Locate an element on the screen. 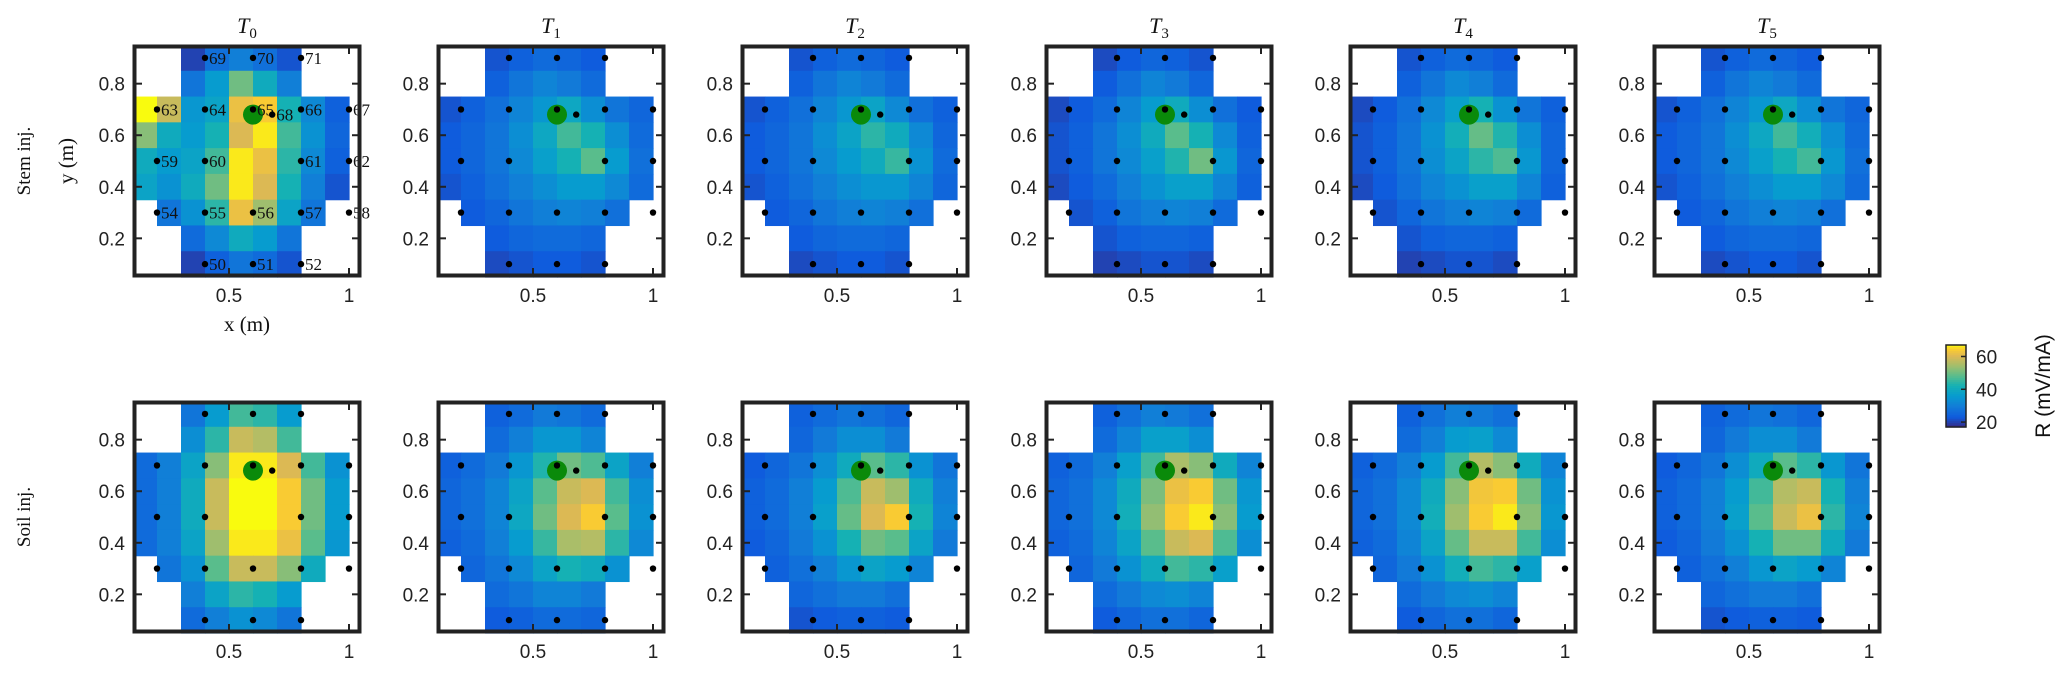 The height and width of the screenshot is (682, 2067). y-tick-label: 0.8 is located at coordinates (720, 85).